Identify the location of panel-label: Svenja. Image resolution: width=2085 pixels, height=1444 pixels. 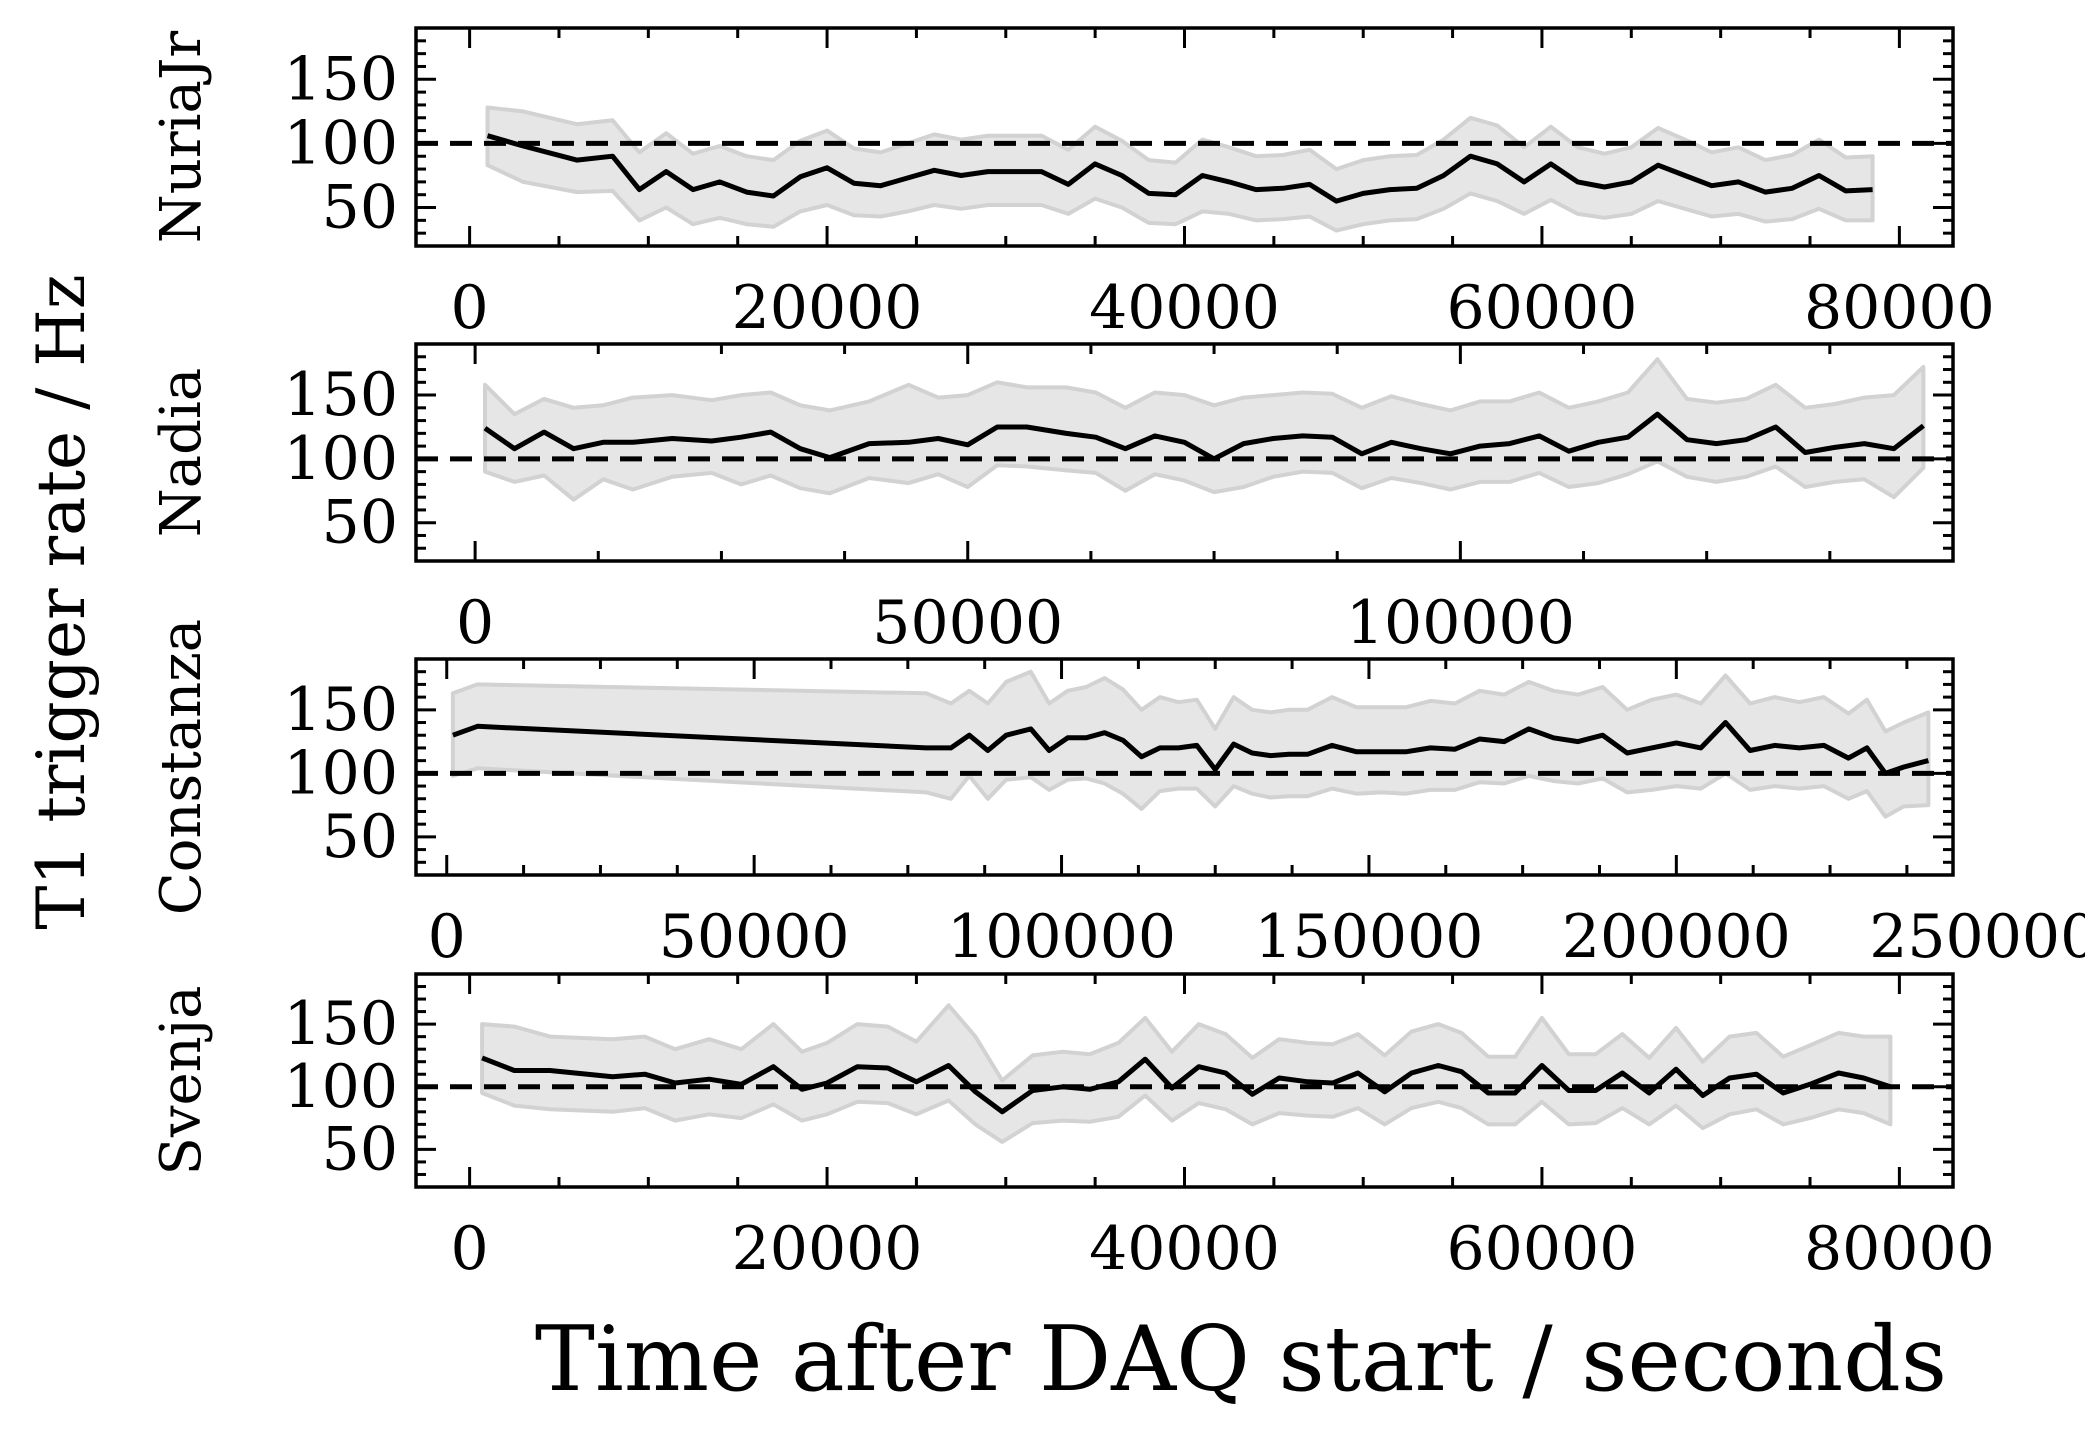
(181, 1081).